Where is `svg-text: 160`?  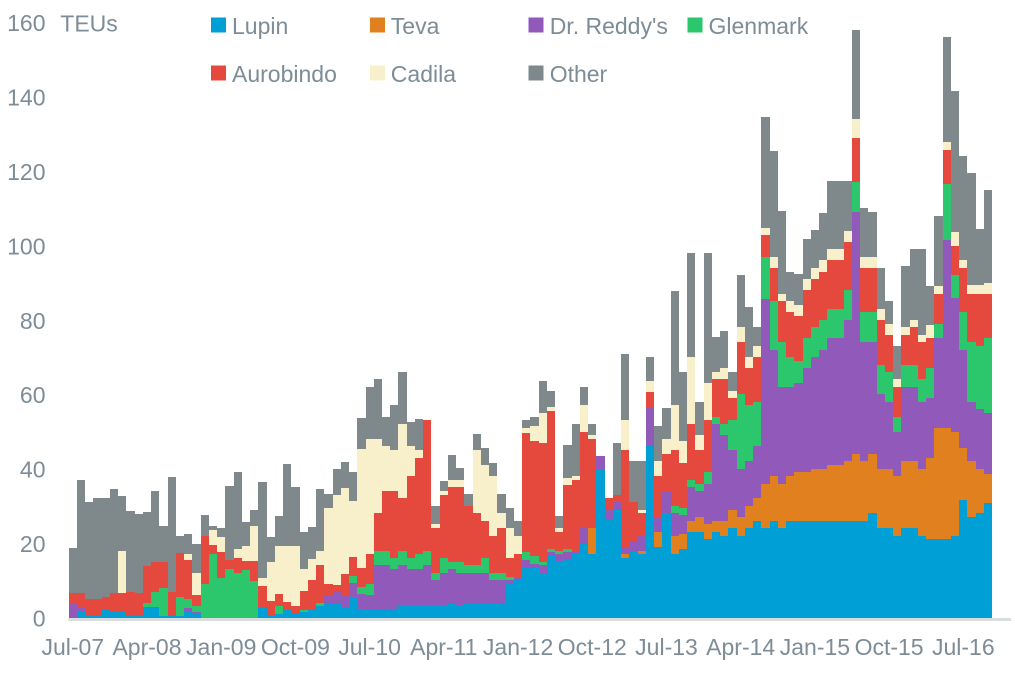
svg-text: 160 is located at coordinates (26, 23).